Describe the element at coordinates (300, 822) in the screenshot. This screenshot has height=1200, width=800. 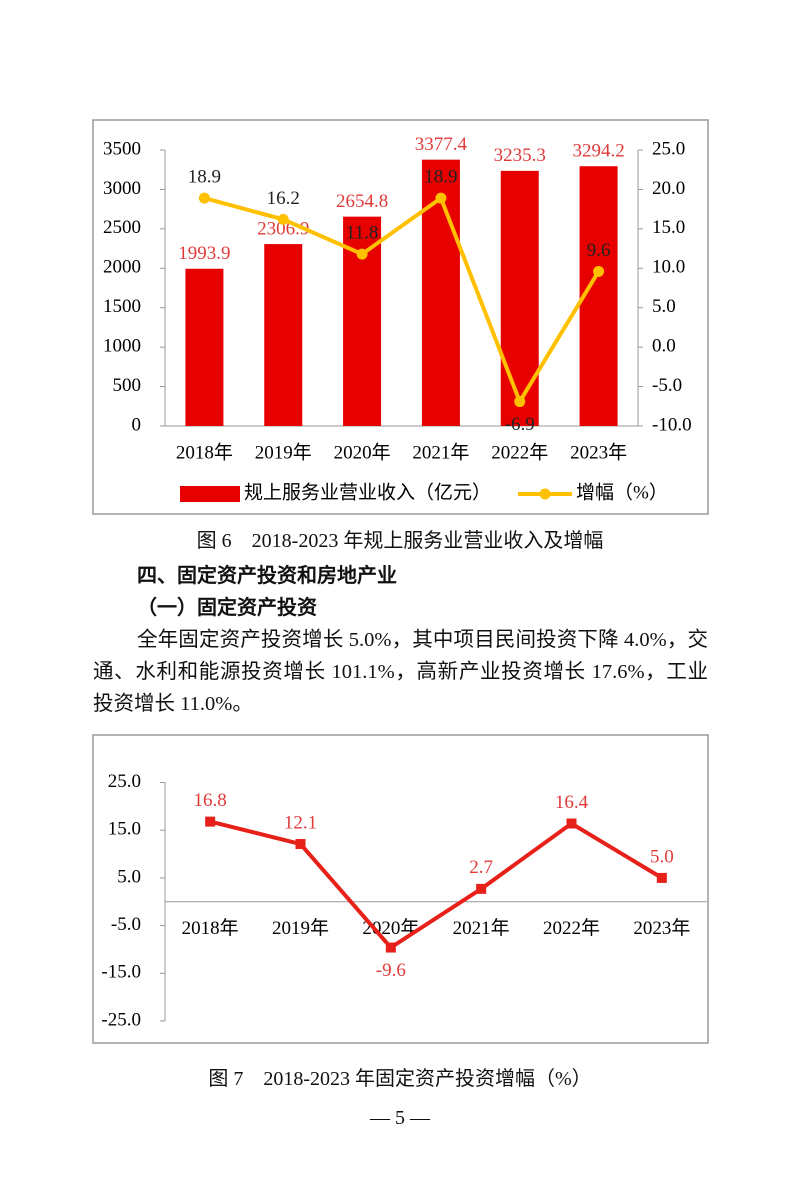
I see `point-value-label: 12.1` at that location.